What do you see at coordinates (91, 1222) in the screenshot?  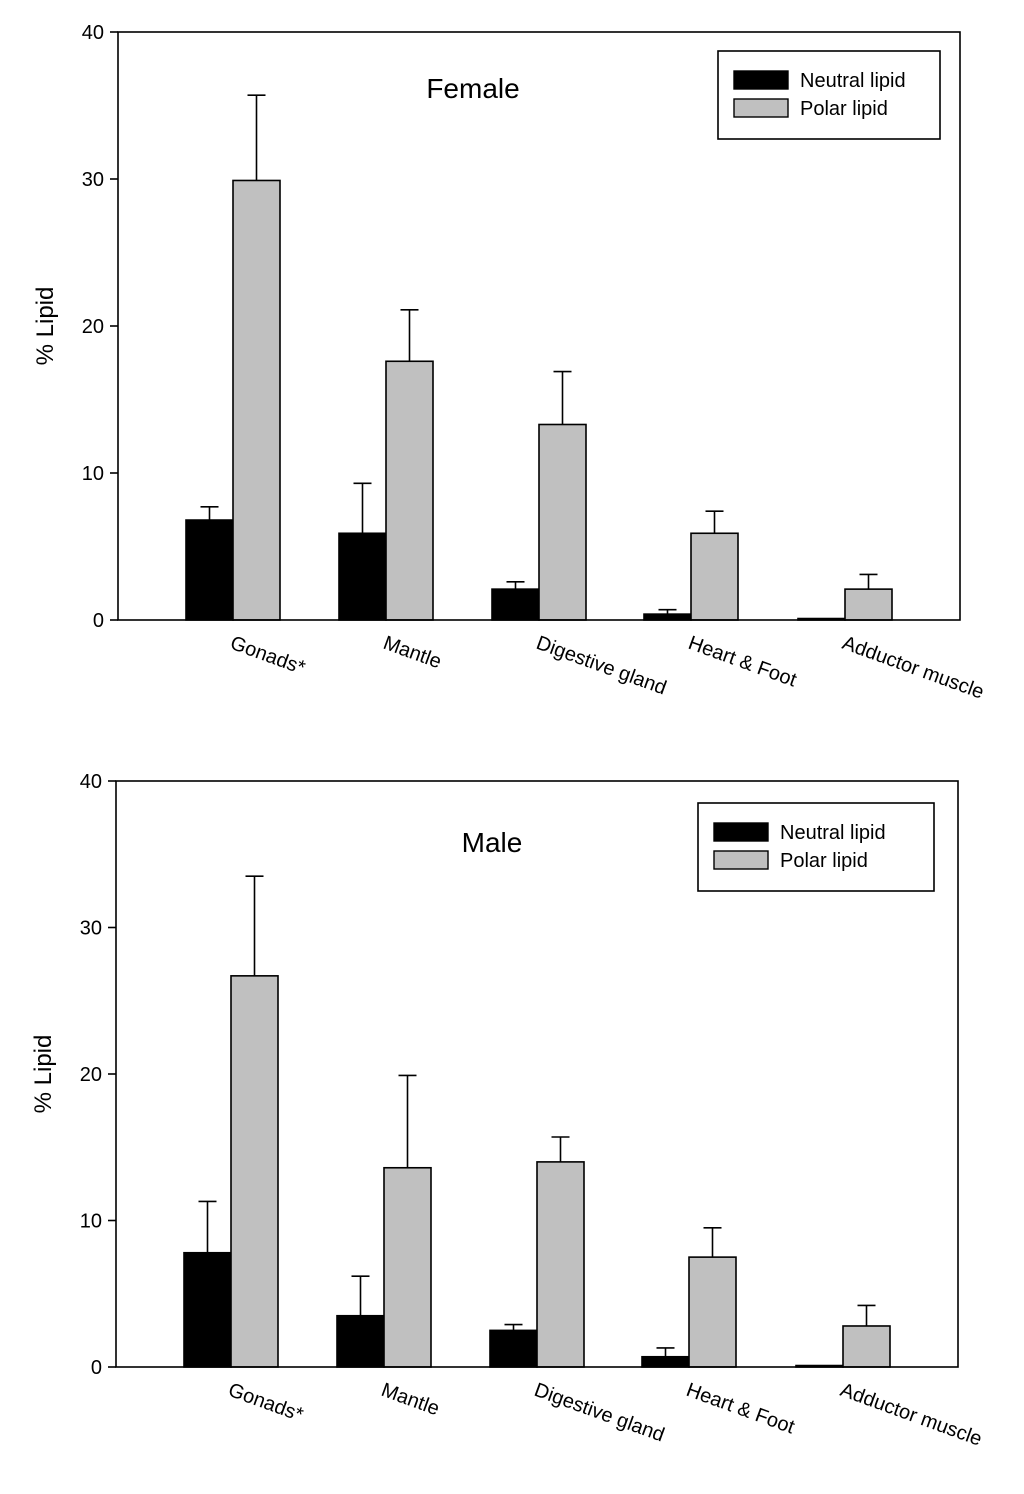 I see `male-y-tick-label-1: 10` at bounding box center [91, 1222].